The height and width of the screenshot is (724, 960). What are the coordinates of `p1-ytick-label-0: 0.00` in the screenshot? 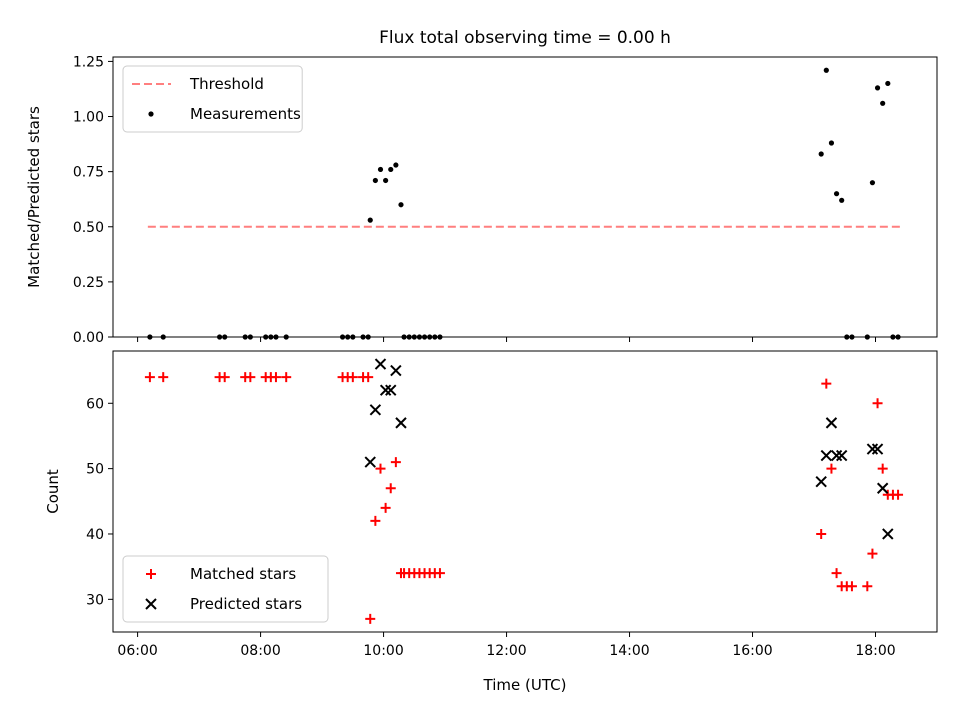 It's located at (88, 338).